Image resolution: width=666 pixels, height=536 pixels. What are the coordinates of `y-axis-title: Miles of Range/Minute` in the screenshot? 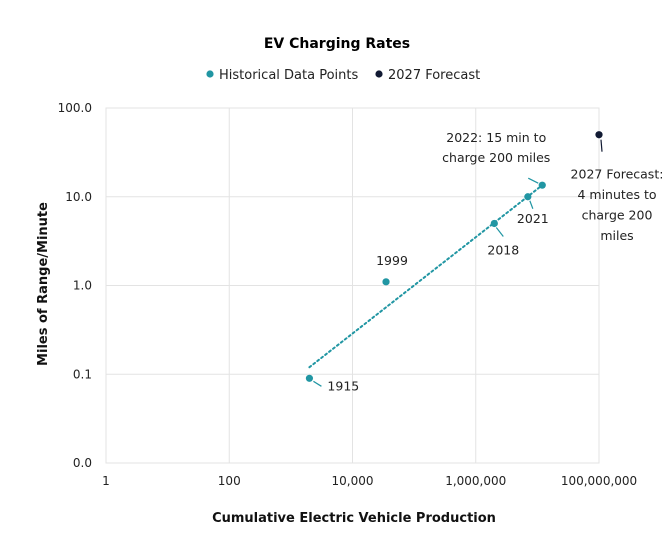 It's located at (43, 284).